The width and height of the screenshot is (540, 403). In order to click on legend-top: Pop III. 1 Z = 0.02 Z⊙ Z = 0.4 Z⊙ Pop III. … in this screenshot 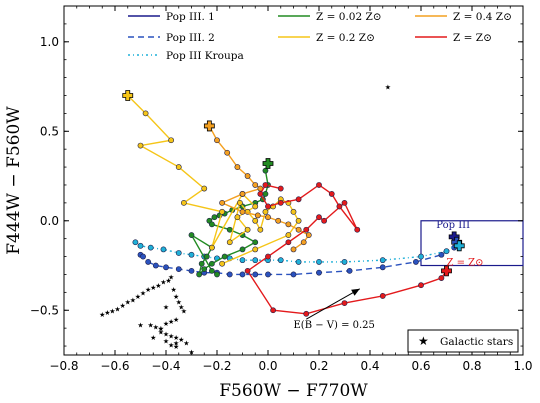, I will do `click(320, 36)`.